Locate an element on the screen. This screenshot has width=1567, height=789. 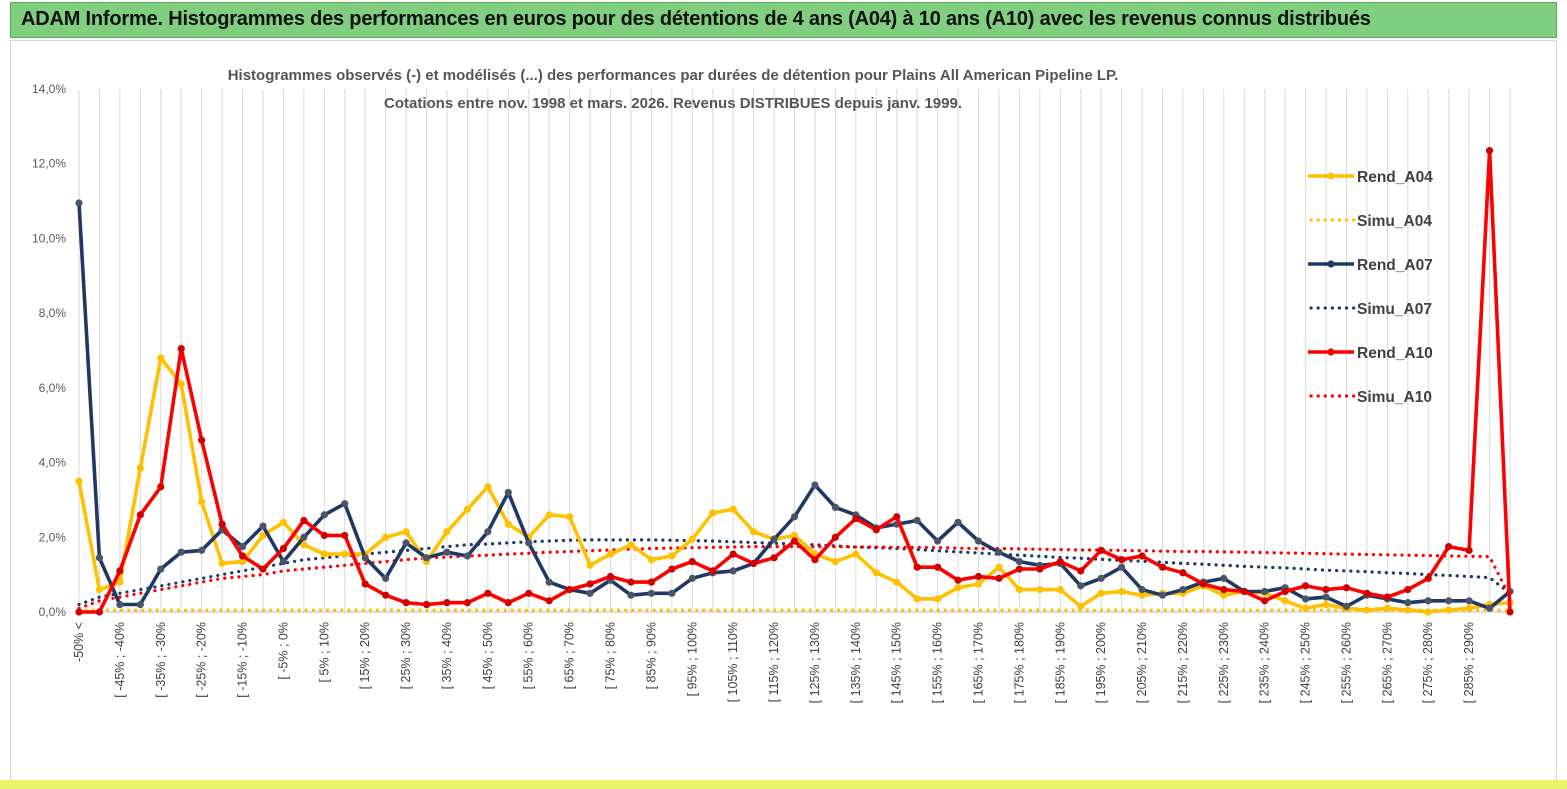
x-tick-label: [ 65% ; 70% is located at coordinates (570, 655).